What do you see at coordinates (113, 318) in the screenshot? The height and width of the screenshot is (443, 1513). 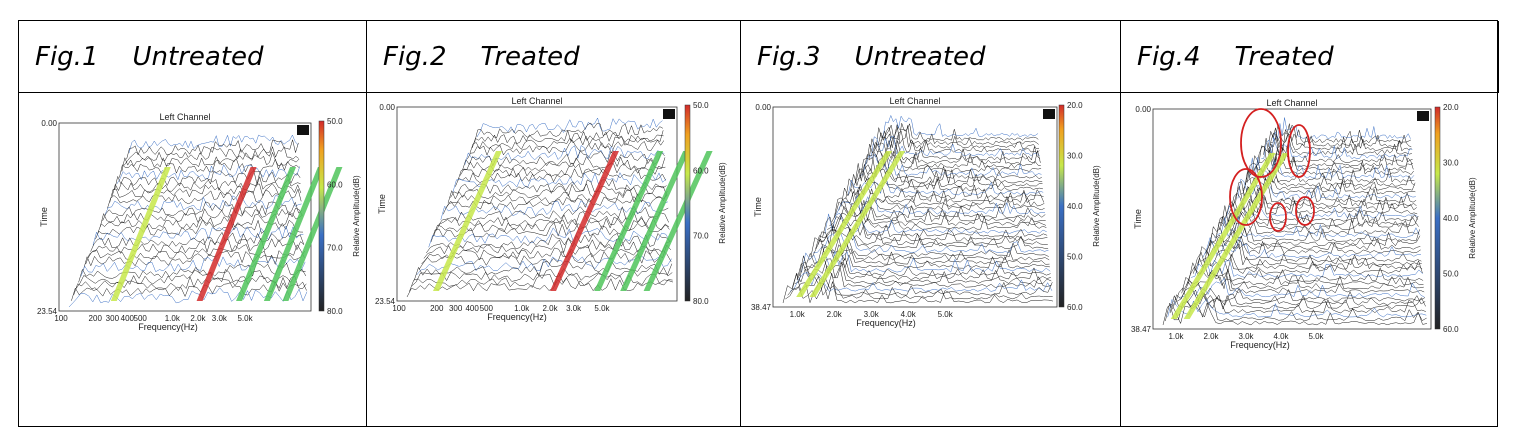 I see `x-tick-label: 300` at bounding box center [113, 318].